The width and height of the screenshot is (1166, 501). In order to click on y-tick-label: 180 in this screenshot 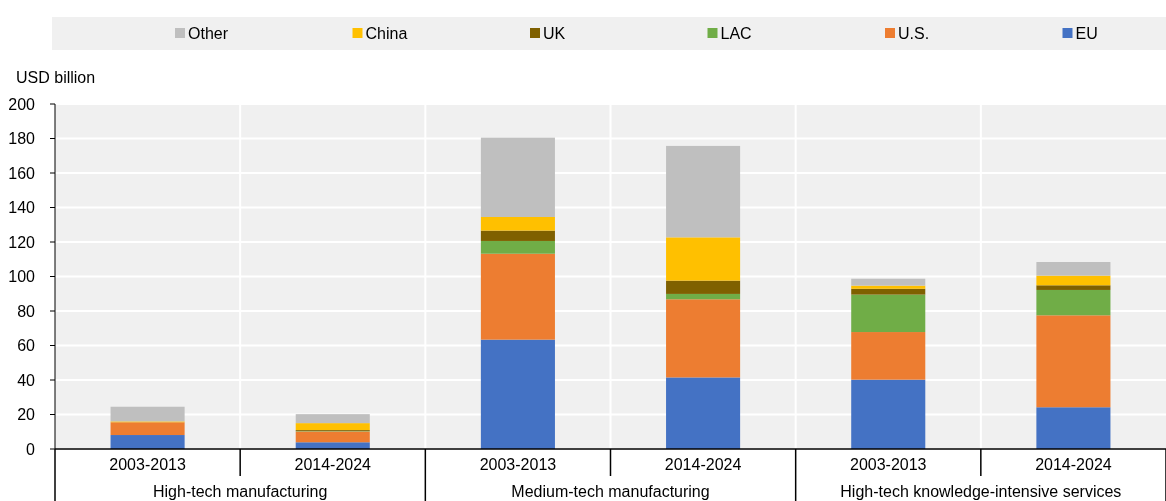, I will do `click(22, 139)`.